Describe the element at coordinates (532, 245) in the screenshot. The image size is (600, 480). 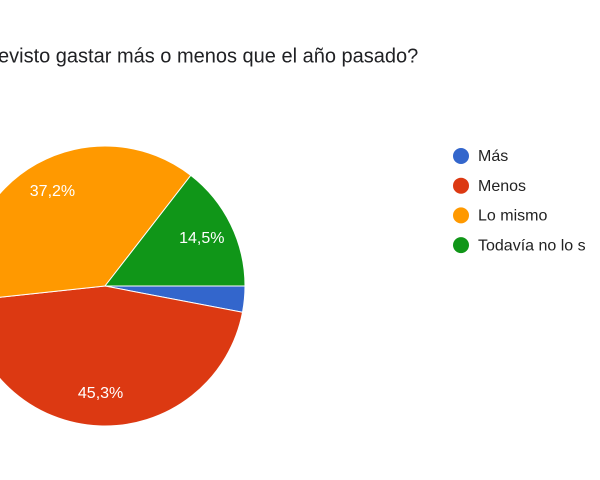
I see `legend-label: Todavía no lo s` at that location.